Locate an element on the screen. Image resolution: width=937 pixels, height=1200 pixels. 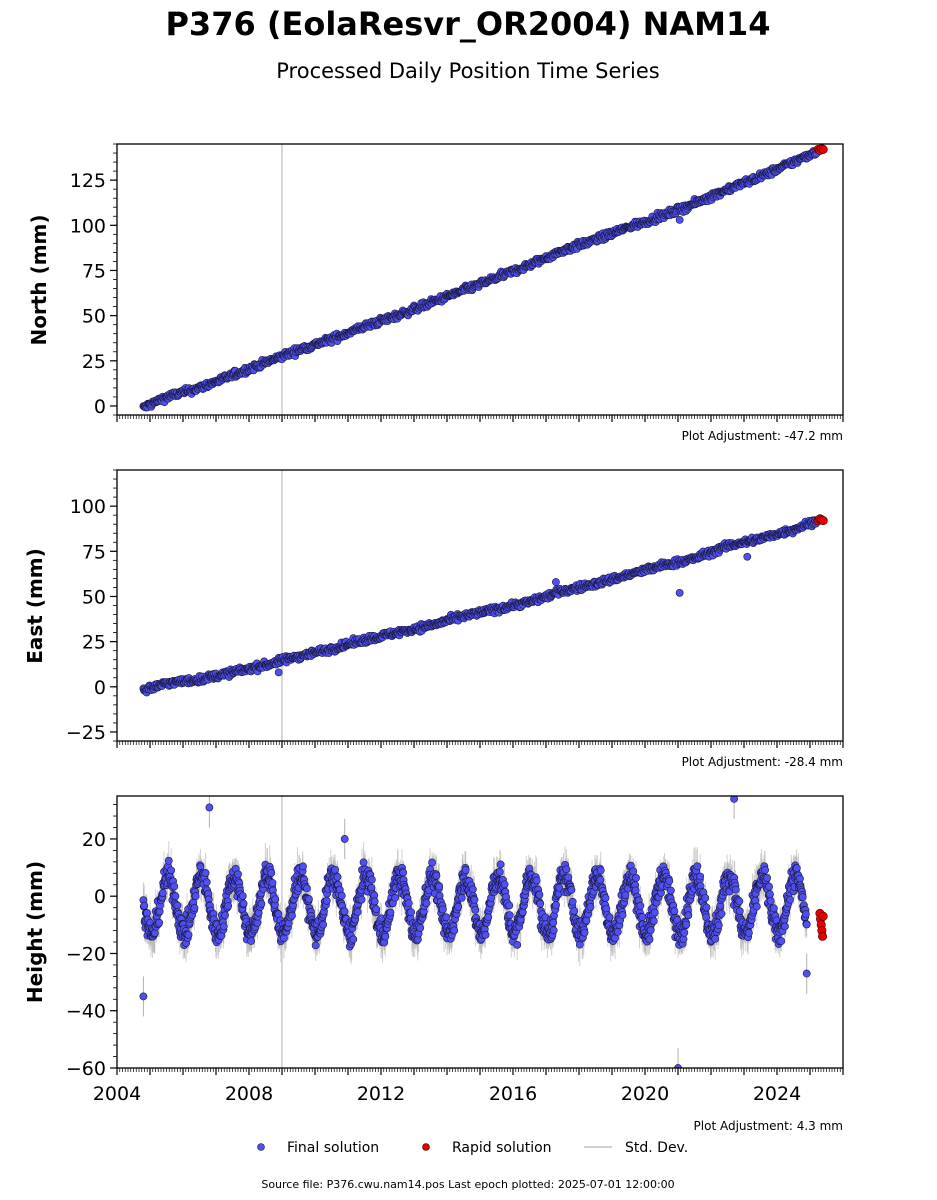
north-plot-adjustment: Plot Adjustment: -47.2 mm is located at coordinates (762, 436).